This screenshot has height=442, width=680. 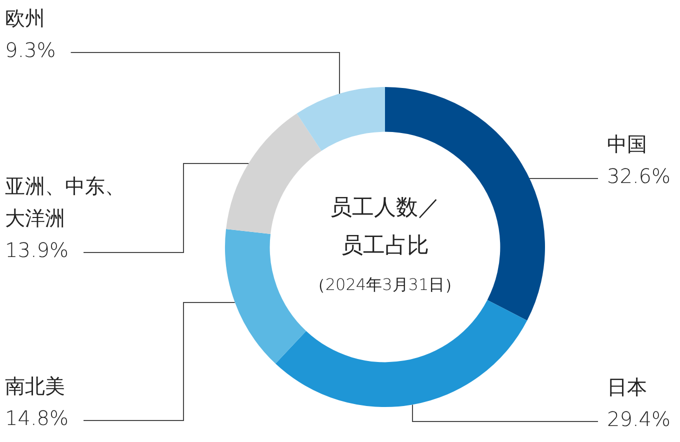 I want to click on data-label: 14.8%, so click(x=37, y=418).